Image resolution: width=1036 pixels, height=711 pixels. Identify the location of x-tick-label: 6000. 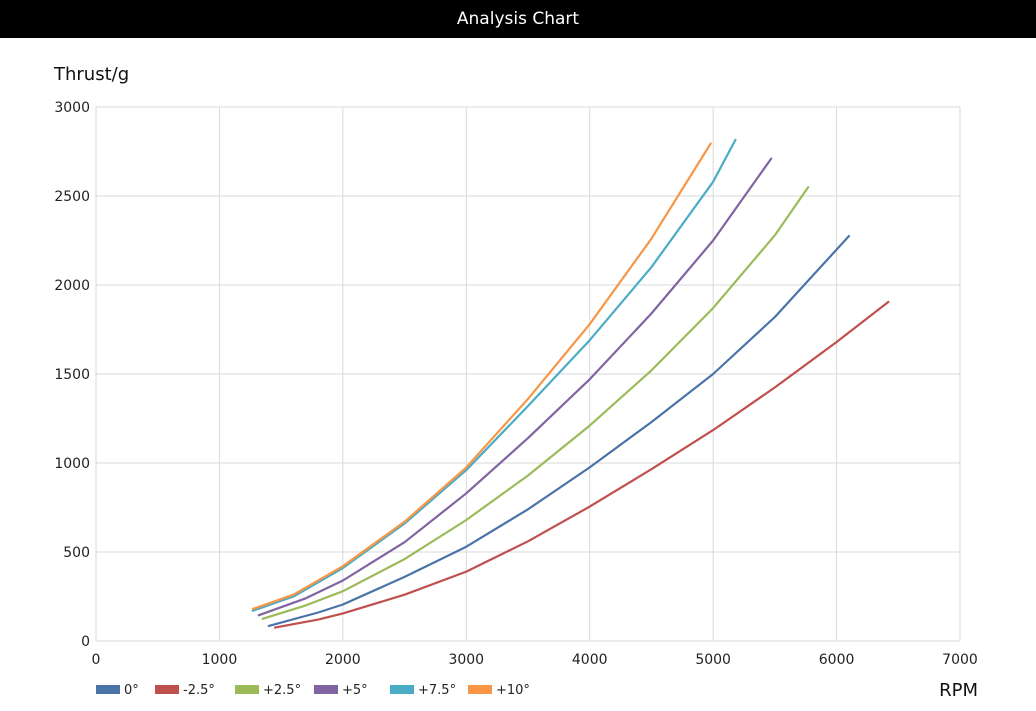
(837, 660).